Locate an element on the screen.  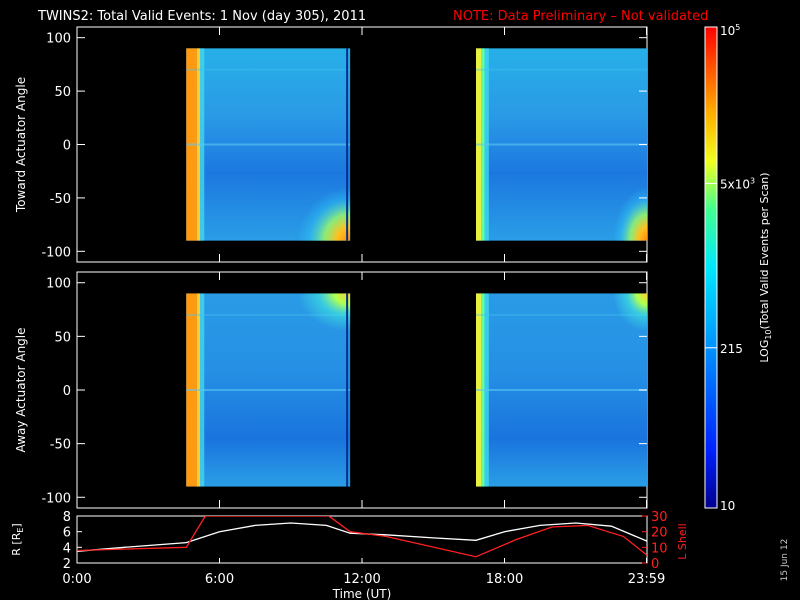
date-stamp: 15 Jun 12 is located at coordinates (785, 560).